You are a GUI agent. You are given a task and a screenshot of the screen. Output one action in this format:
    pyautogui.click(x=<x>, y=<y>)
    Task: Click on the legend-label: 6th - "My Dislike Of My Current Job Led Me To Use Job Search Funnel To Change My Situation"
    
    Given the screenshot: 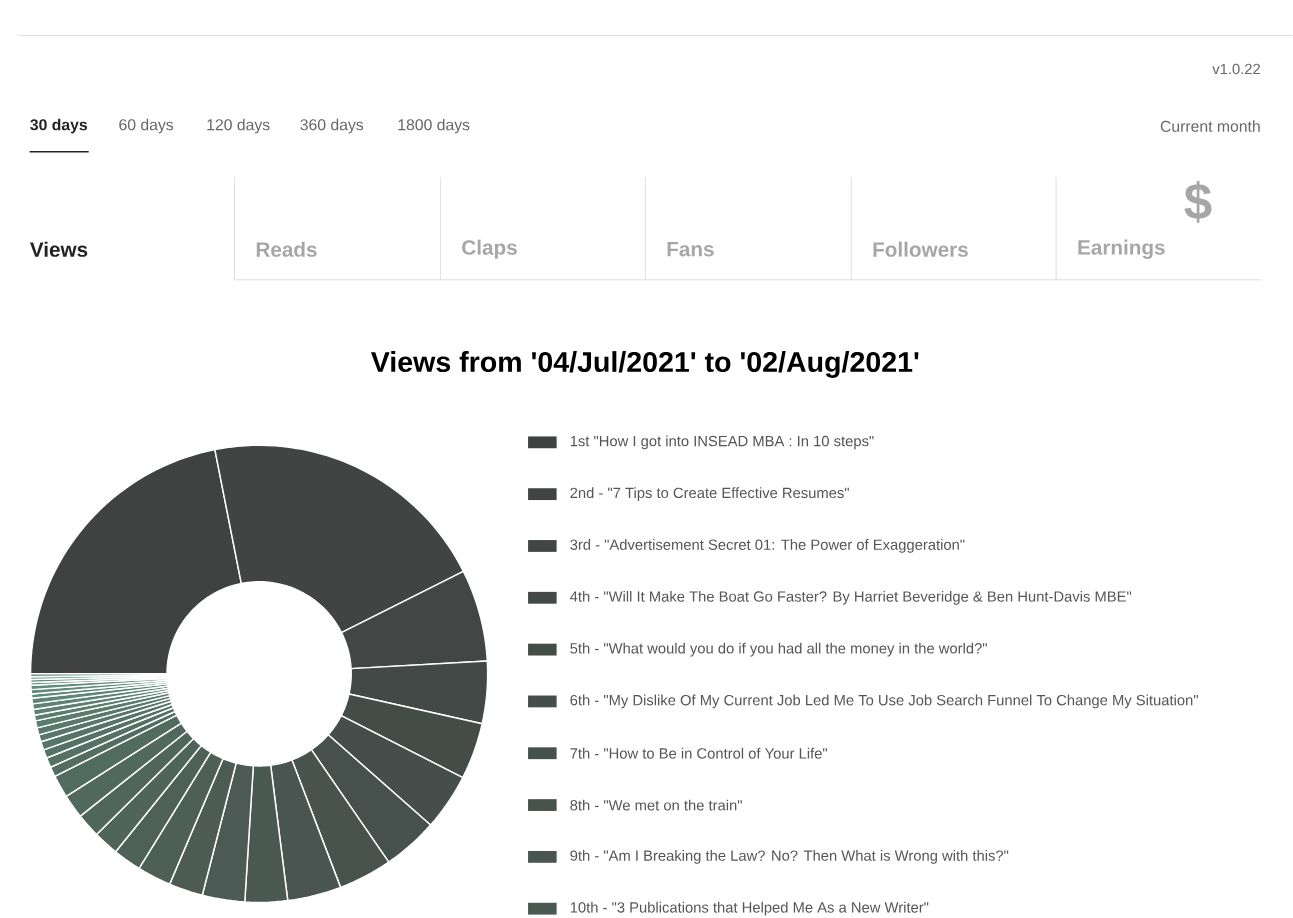 What is the action you would take?
    pyautogui.click(x=884, y=701)
    